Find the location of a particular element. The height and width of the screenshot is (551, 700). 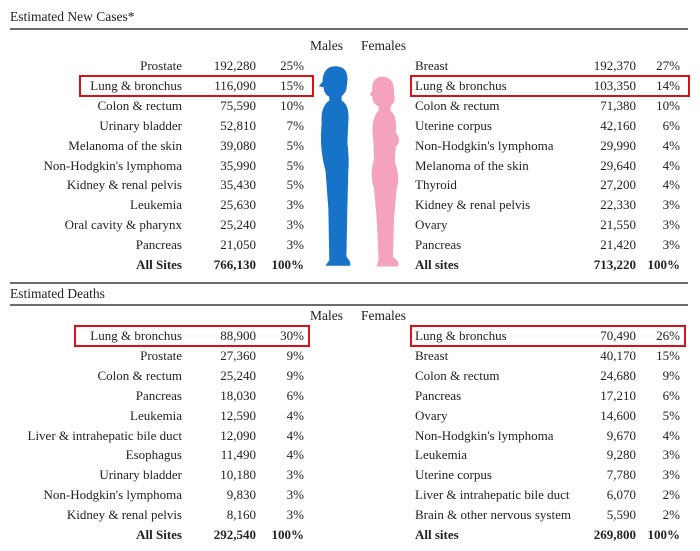

table-row-males: Pancreas 21,050 3% is located at coordinates (350, 245).